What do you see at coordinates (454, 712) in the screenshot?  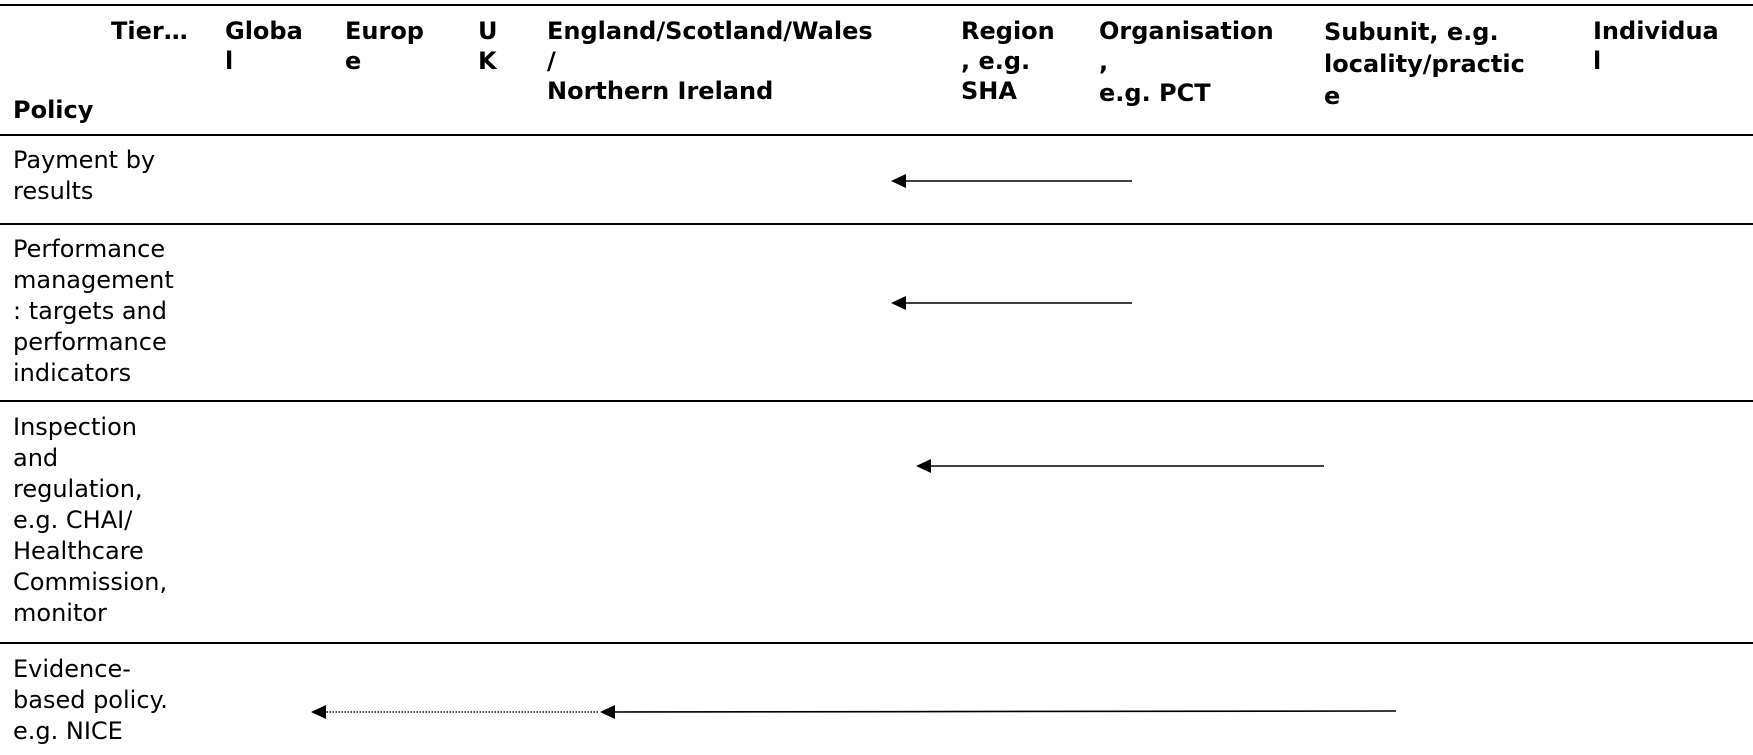 I see `dotted-arrow-evidence-based-policy` at bounding box center [454, 712].